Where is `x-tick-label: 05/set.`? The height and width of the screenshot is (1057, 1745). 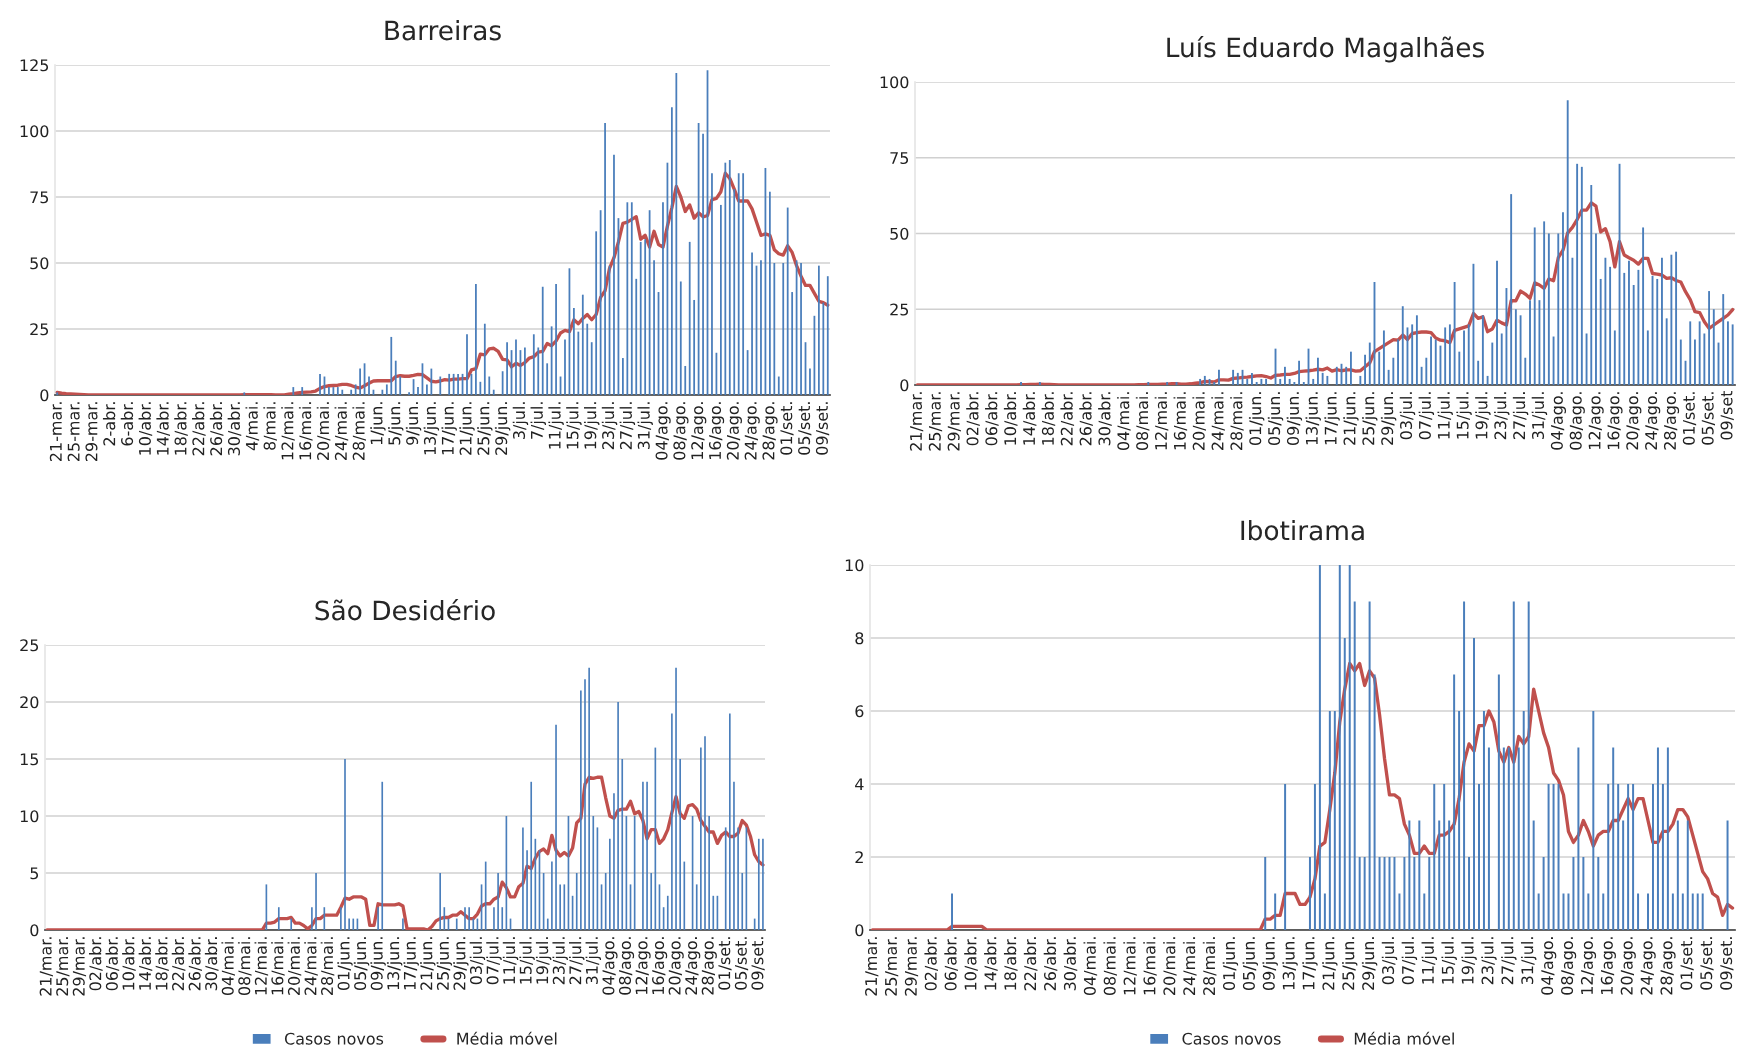 x-tick-label: 05/set. is located at coordinates (1708, 418).